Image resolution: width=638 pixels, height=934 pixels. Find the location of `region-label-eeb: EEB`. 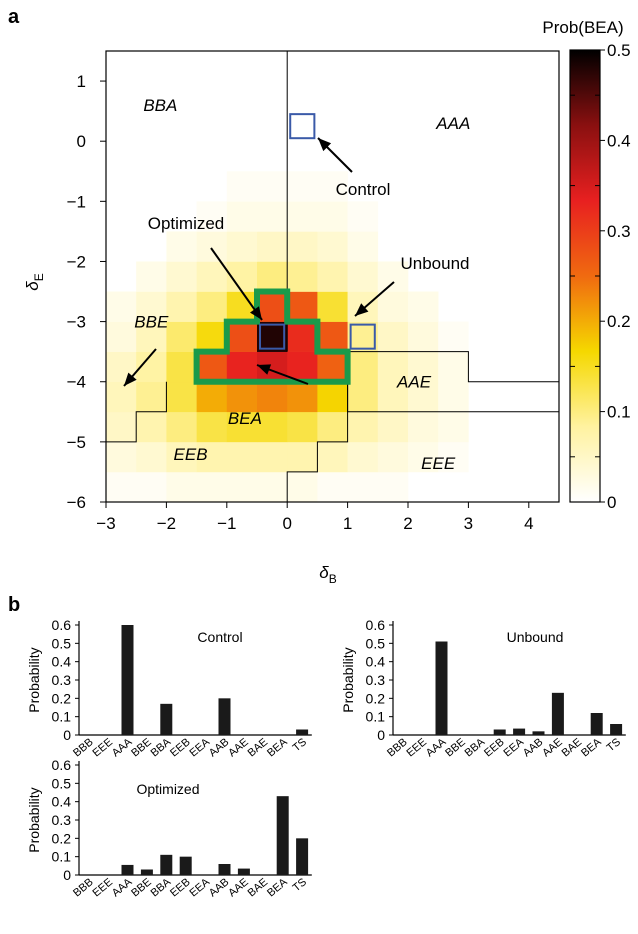

region-label-eeb: EEB is located at coordinates (191, 454).